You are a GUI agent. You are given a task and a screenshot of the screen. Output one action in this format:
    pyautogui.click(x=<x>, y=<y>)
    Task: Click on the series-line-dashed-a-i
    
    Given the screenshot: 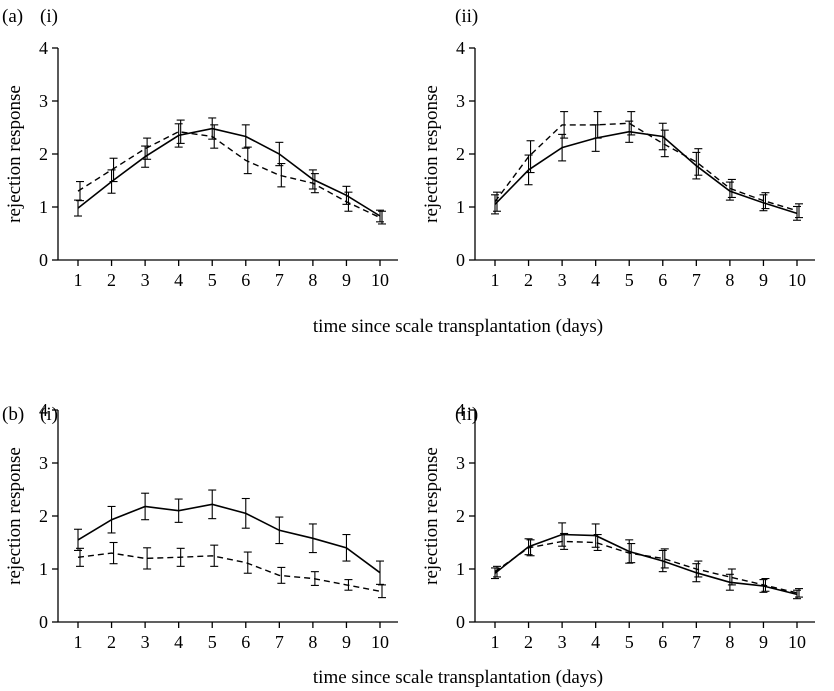 What is the action you would take?
    pyautogui.click(x=229, y=174)
    